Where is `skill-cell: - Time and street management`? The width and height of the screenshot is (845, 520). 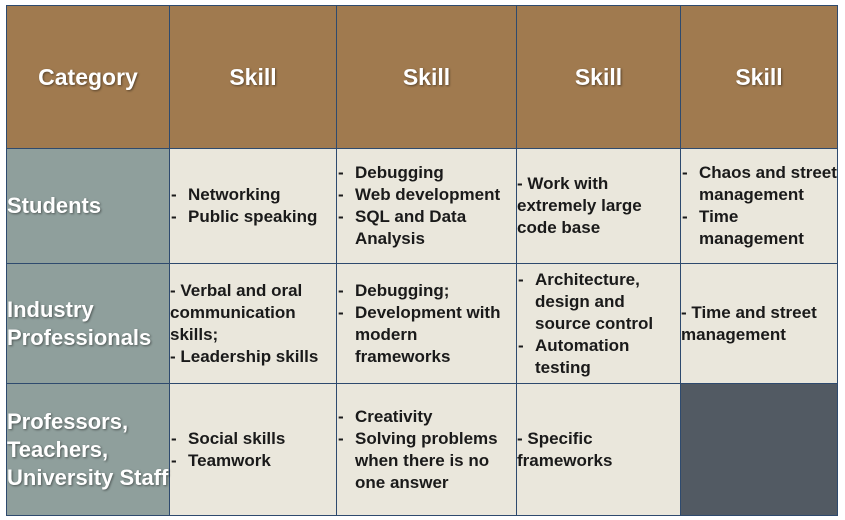 skill-cell: - Time and street management is located at coordinates (759, 323).